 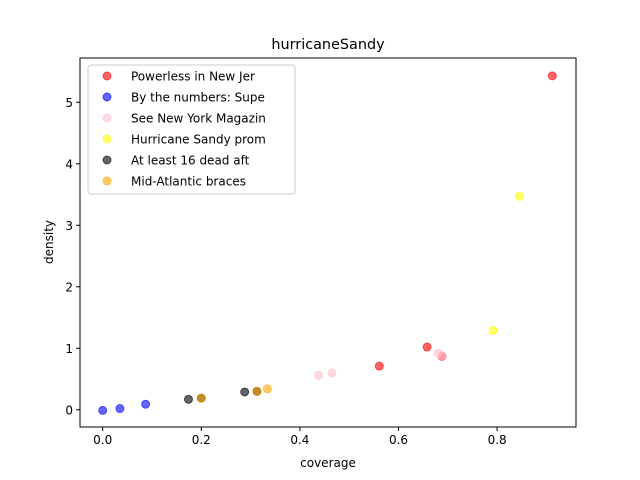 What do you see at coordinates (69, 287) in the screenshot?
I see `y-tick-label: 2` at bounding box center [69, 287].